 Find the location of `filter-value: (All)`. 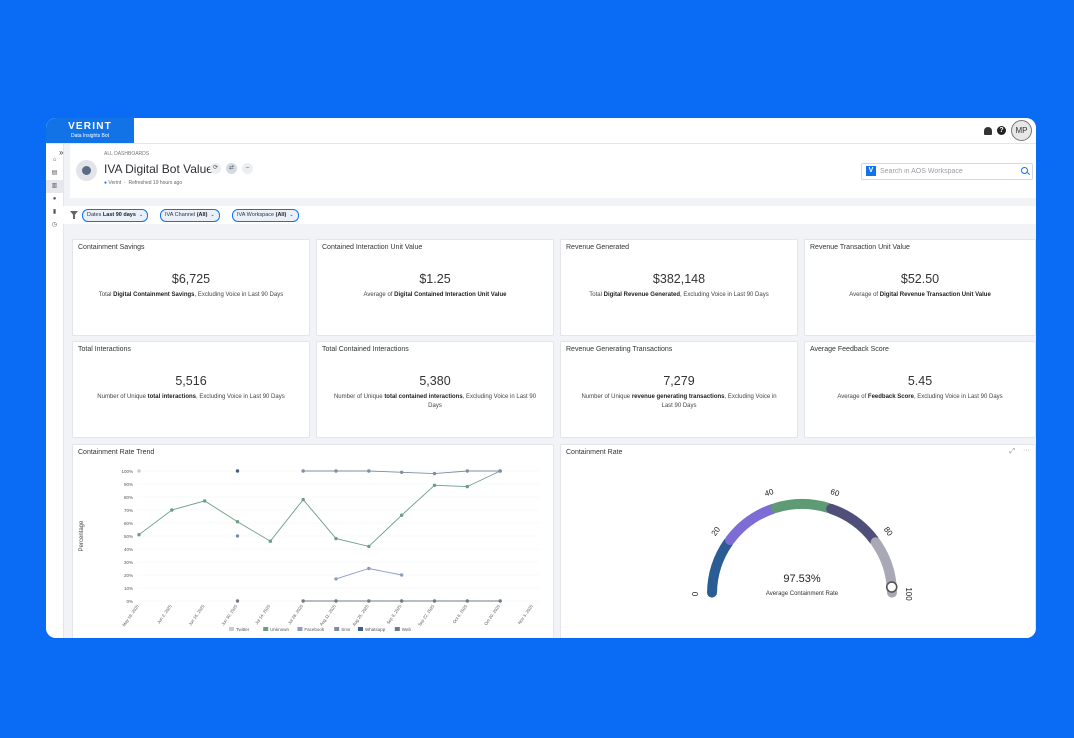

filter-value: (All) is located at coordinates (281, 215).